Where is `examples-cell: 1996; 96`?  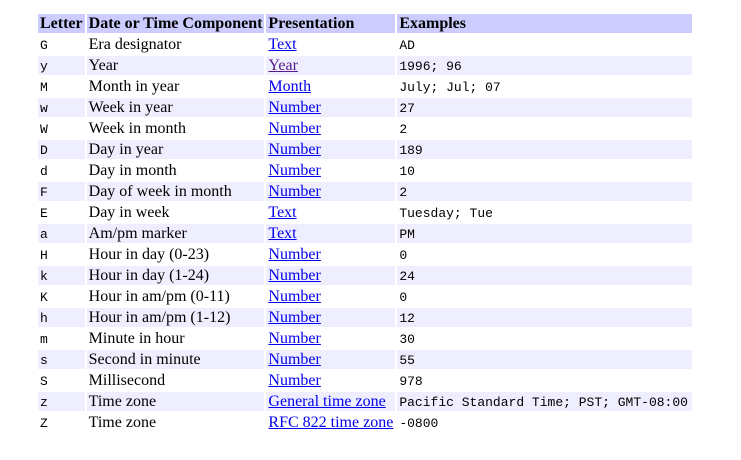
examples-cell: 1996; 96 is located at coordinates (545, 65).